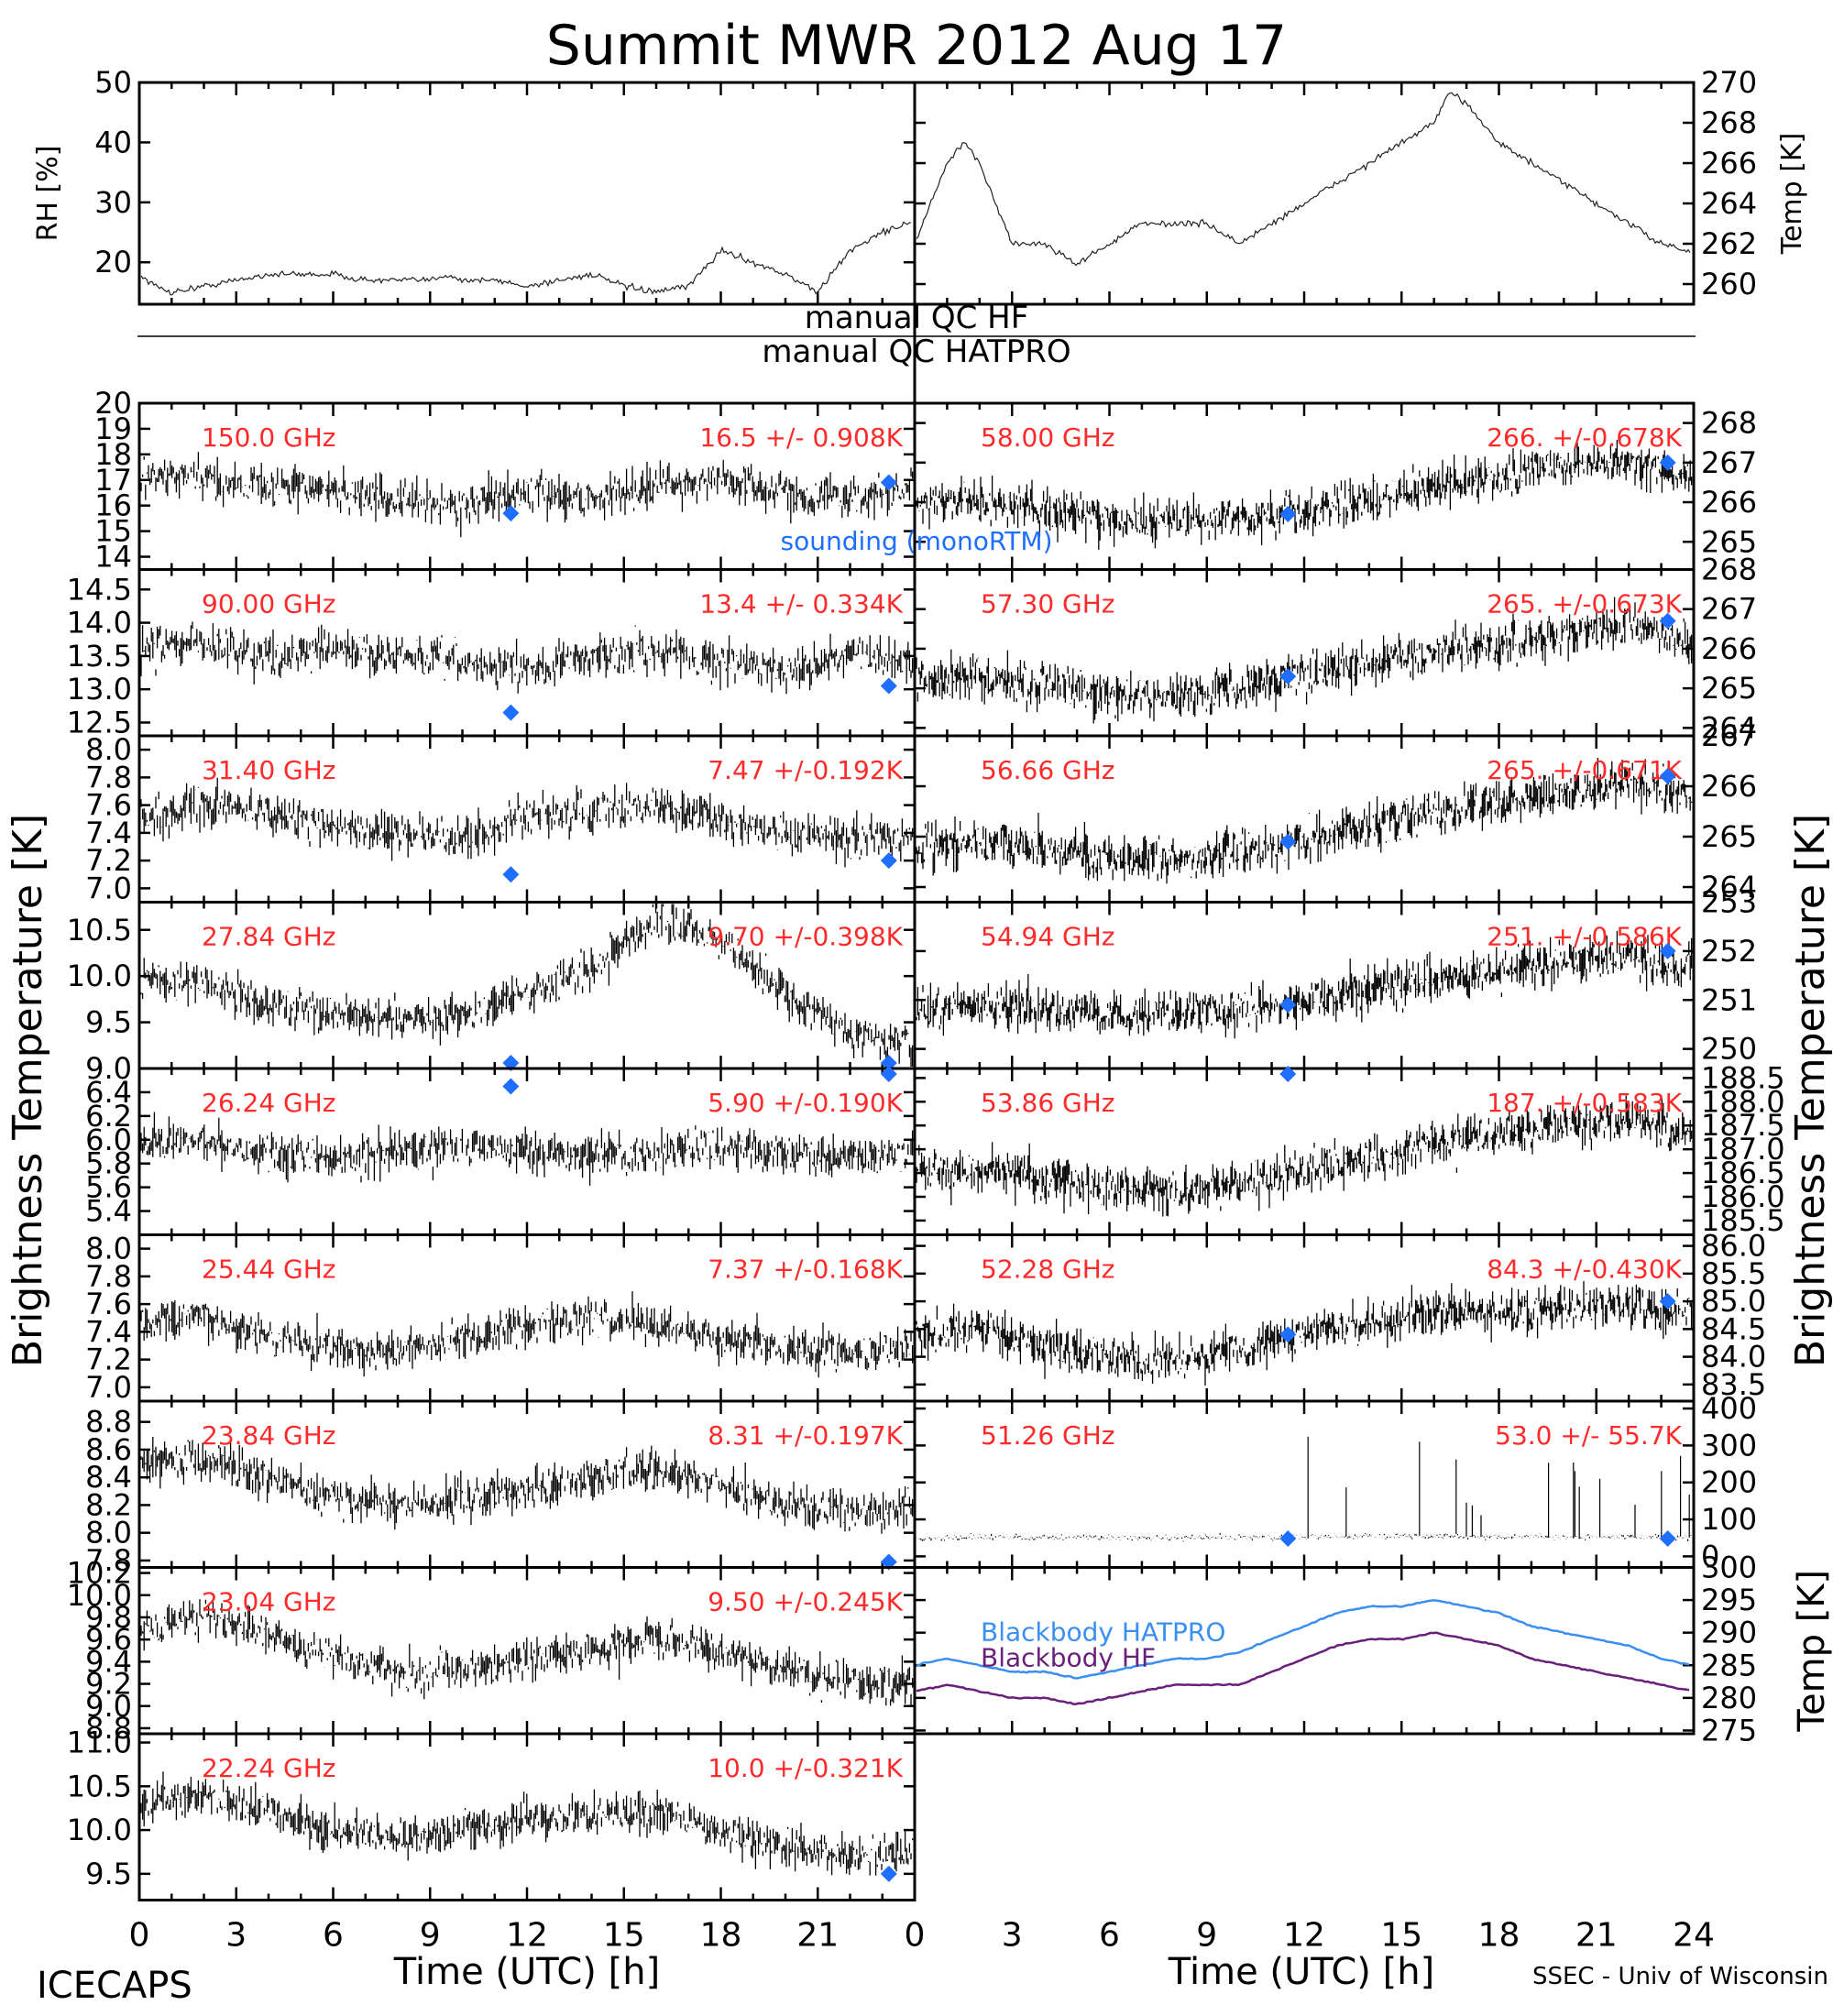 This screenshot has width=1833, height=2016. Describe the element at coordinates (1729, 1482) in the screenshot. I see `right-panel-7-ytick-label: 200` at that location.